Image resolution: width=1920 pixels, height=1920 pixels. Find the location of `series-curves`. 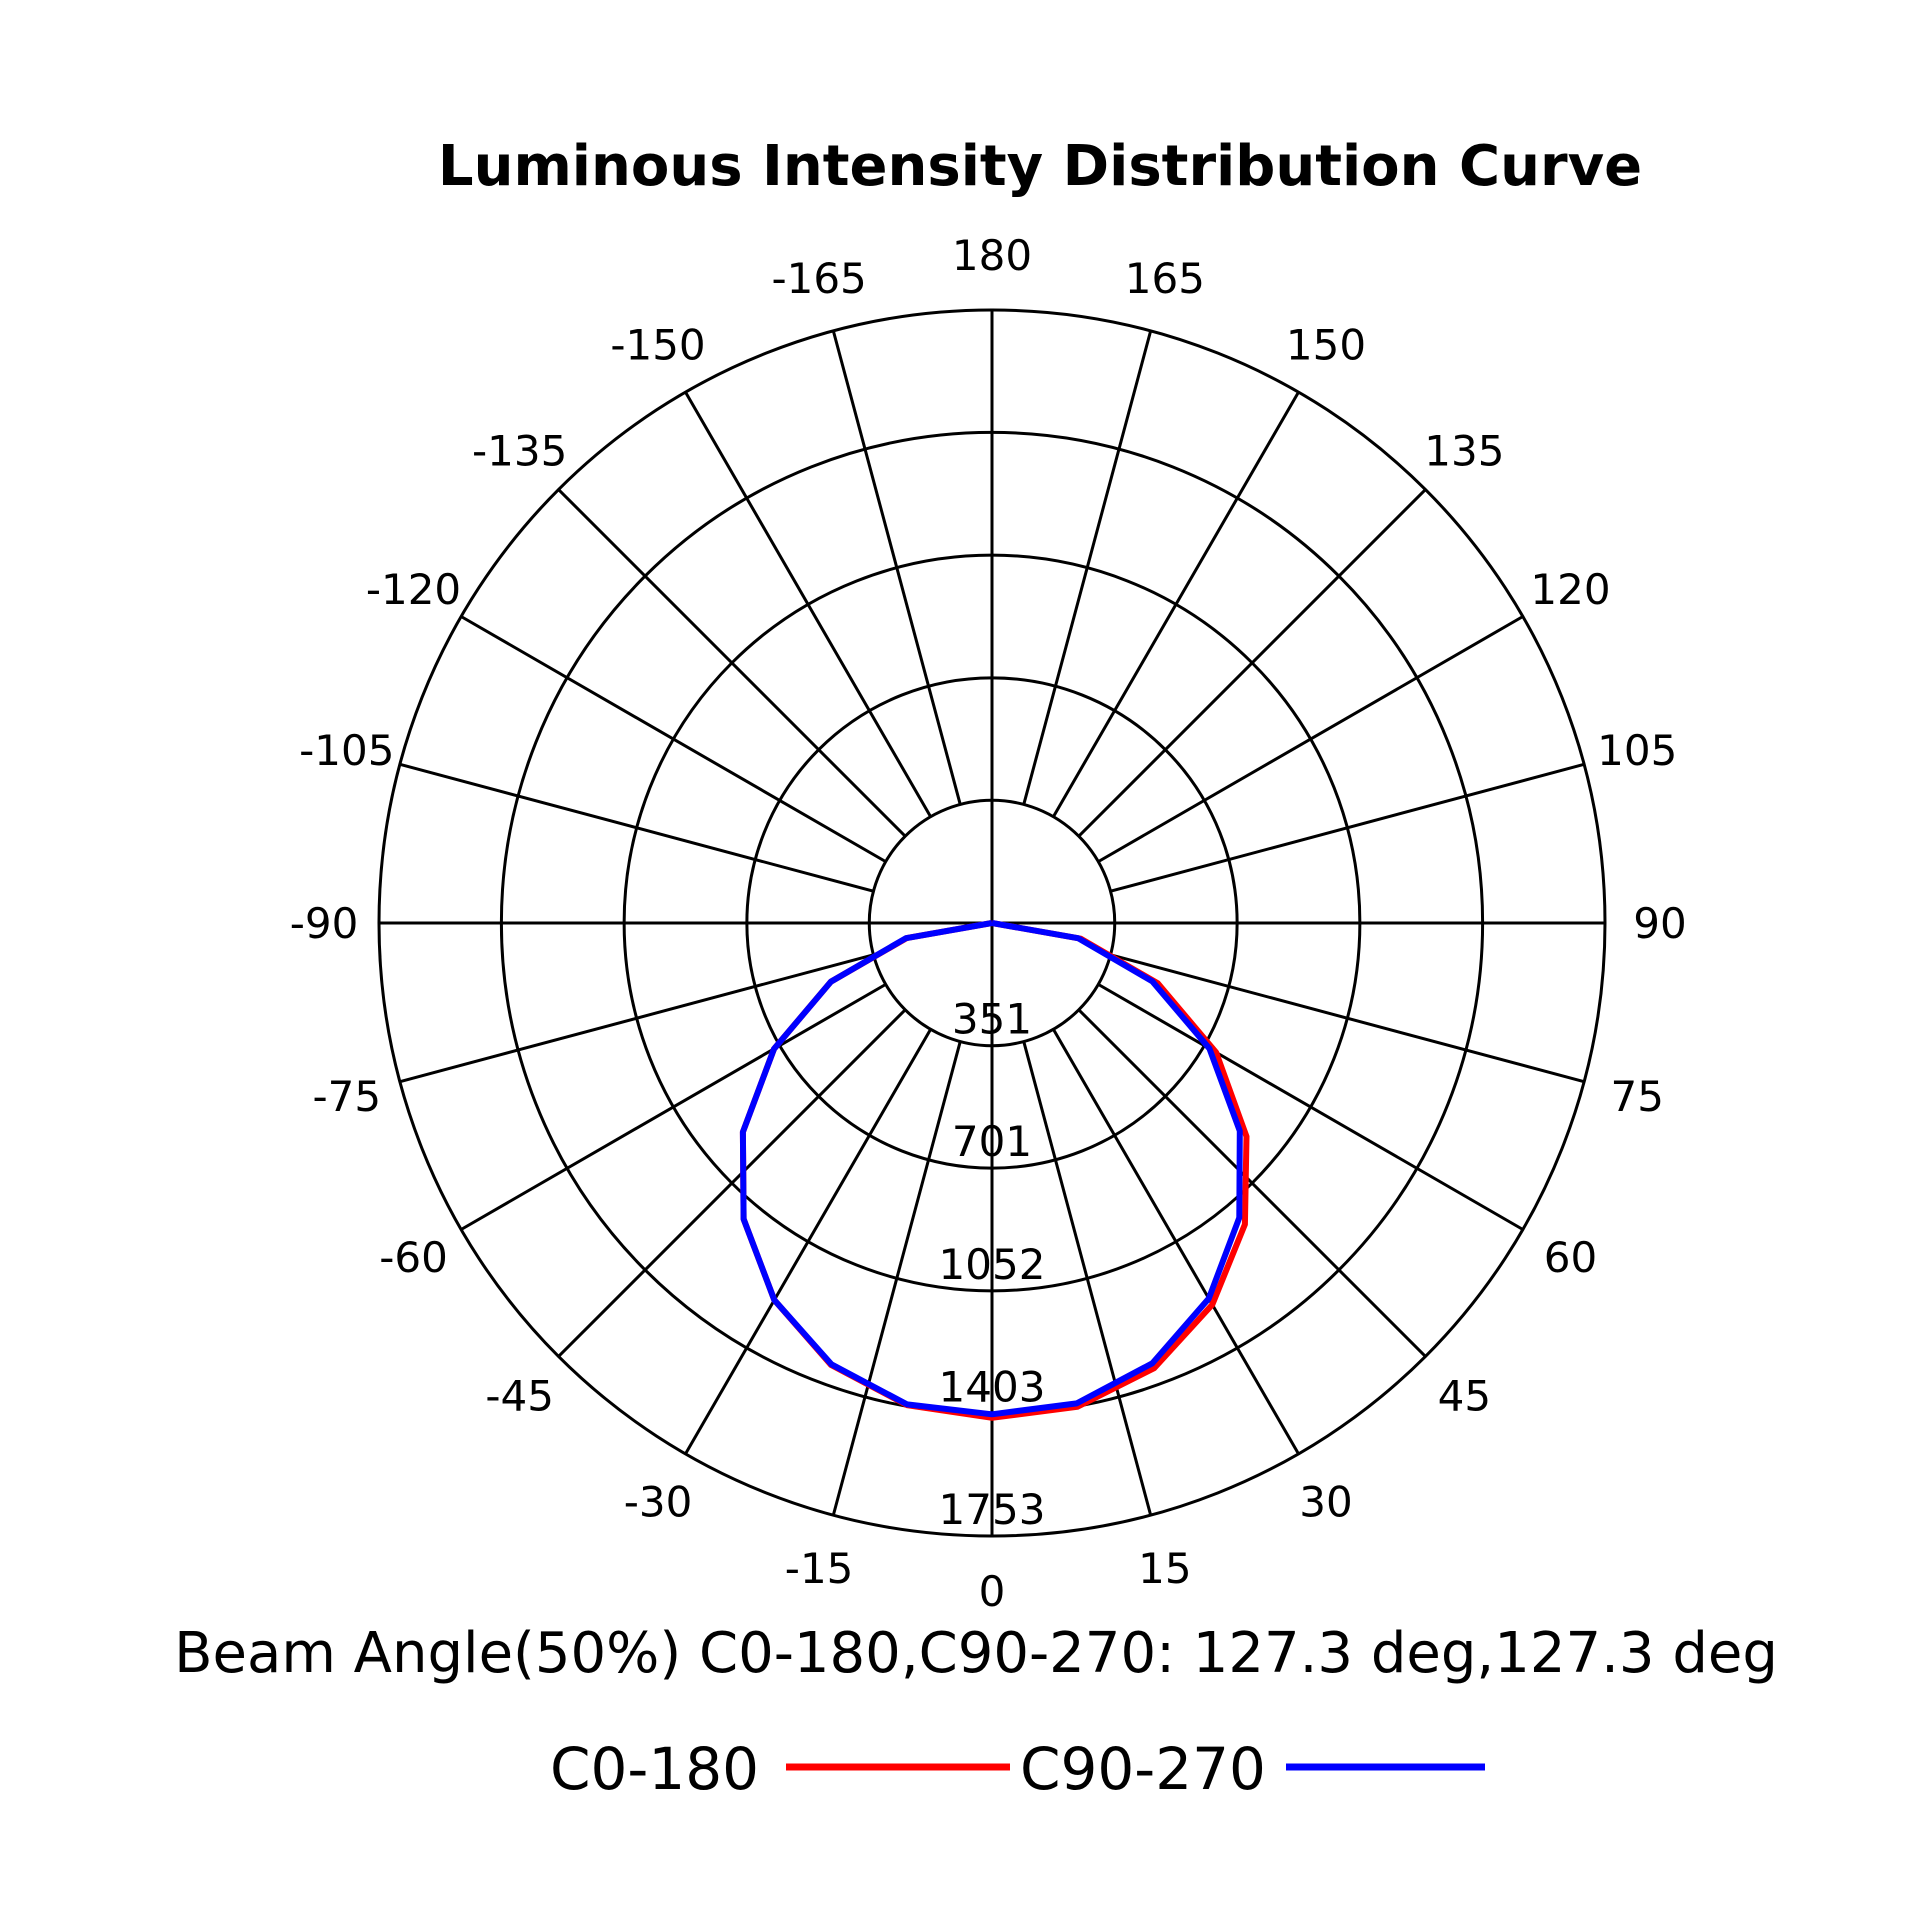

series-curves is located at coordinates (994, 1170).